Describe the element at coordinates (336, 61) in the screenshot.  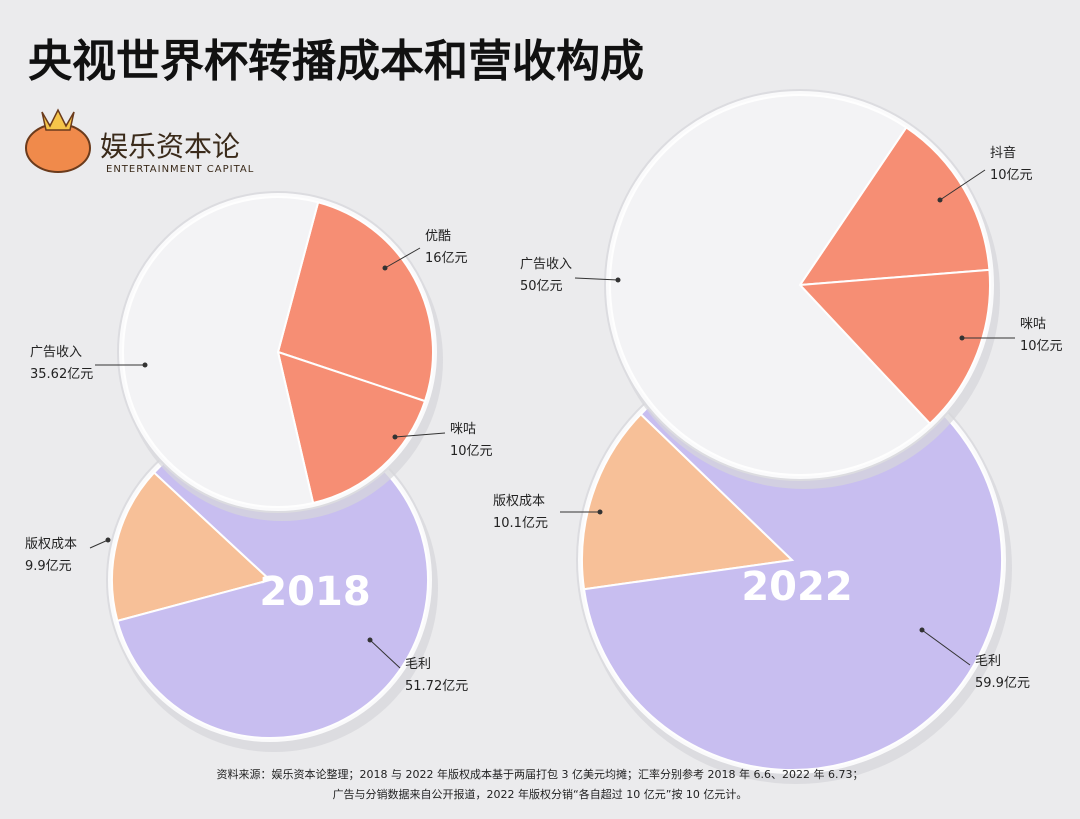
I see `chart-title: 央视世界杯转播成本和营收构成` at that location.